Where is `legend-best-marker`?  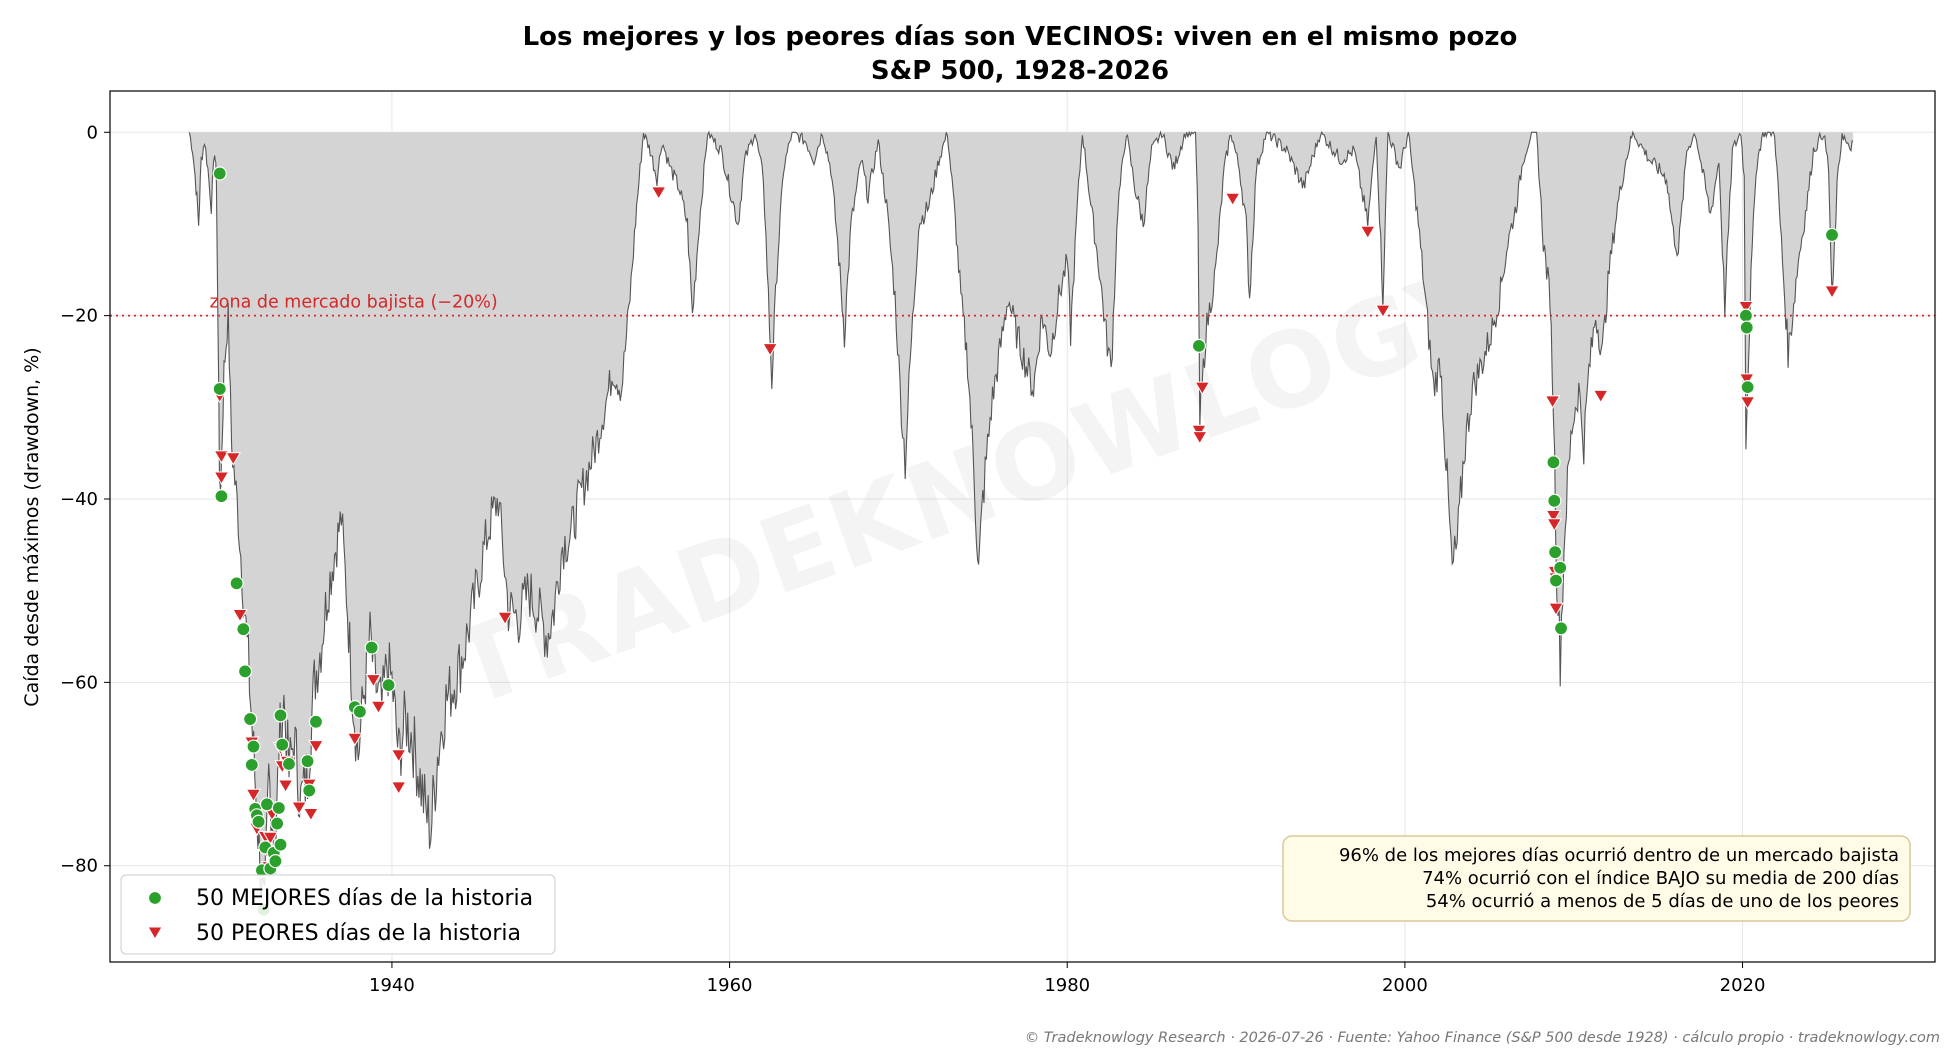 legend-best-marker is located at coordinates (155, 898).